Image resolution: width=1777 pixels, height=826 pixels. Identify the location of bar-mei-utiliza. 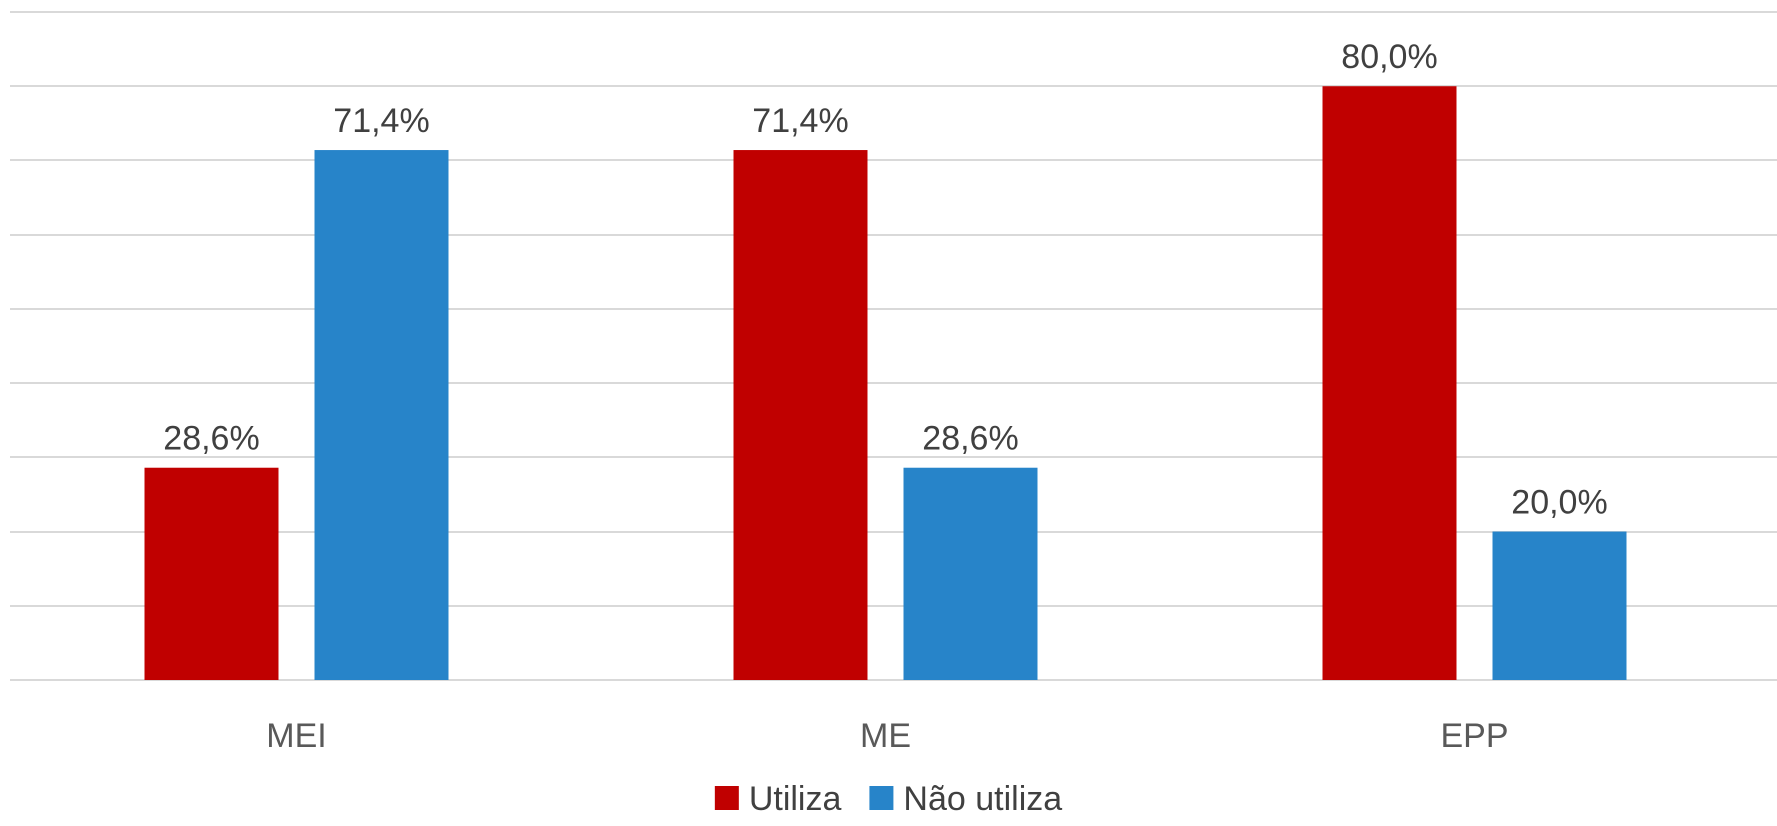
(211, 573).